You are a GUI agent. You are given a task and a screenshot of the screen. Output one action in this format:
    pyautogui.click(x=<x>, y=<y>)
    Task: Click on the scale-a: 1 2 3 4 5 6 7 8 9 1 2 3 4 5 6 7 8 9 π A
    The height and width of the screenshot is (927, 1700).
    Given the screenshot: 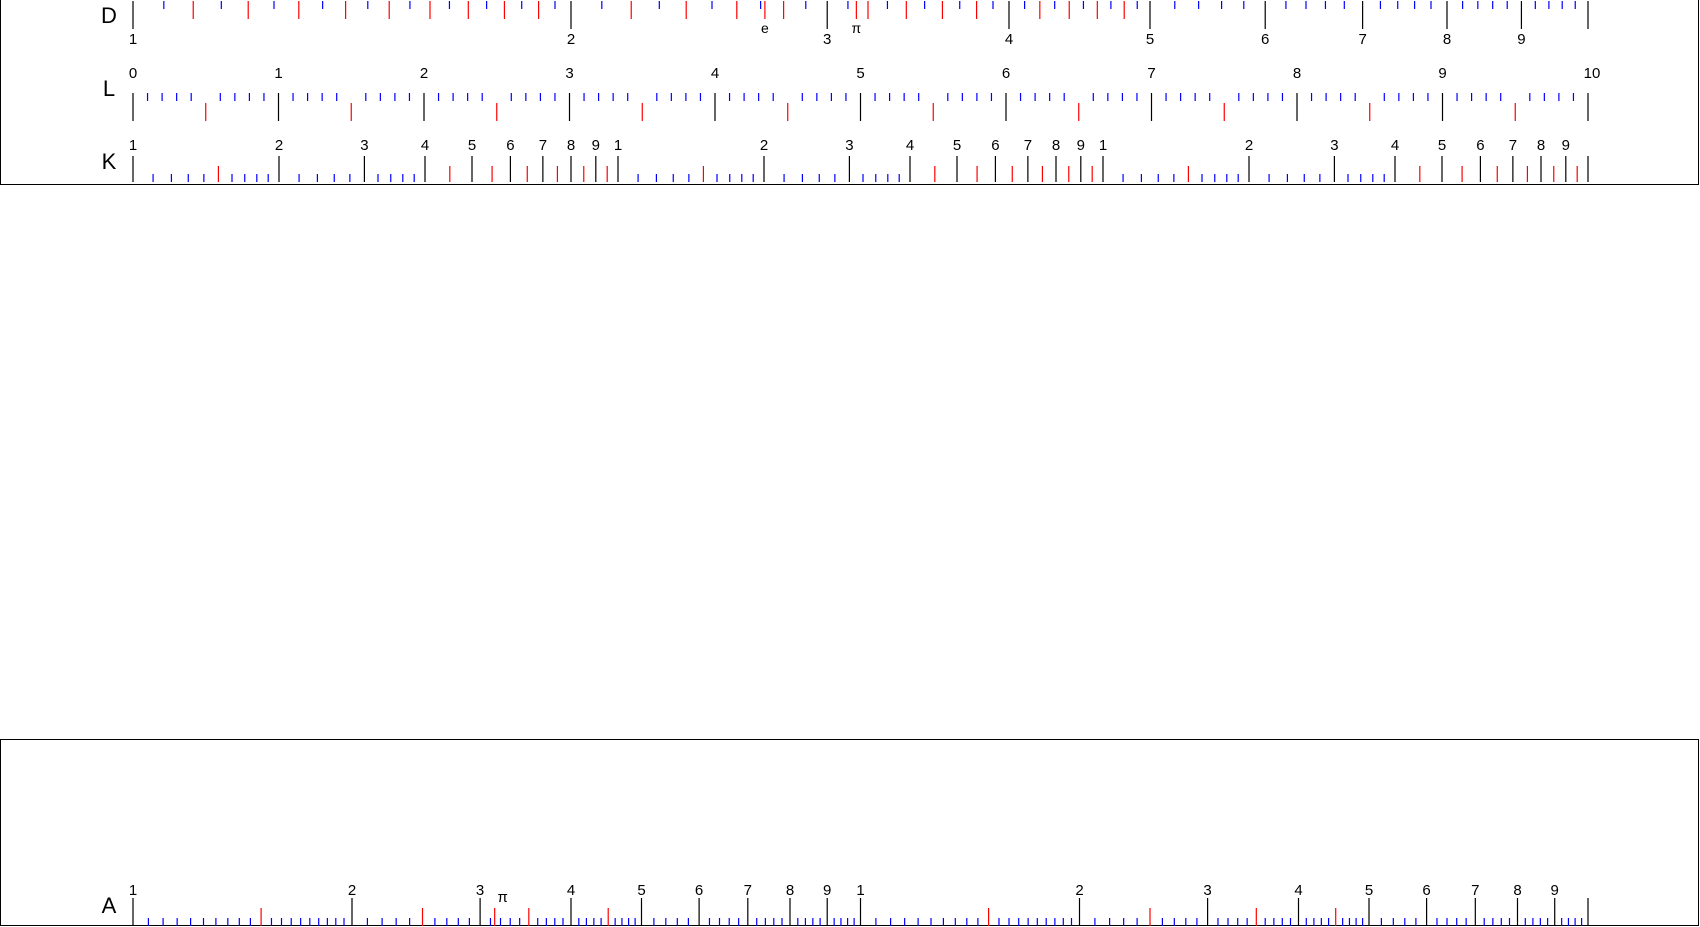 What is the action you would take?
    pyautogui.click(x=845, y=904)
    